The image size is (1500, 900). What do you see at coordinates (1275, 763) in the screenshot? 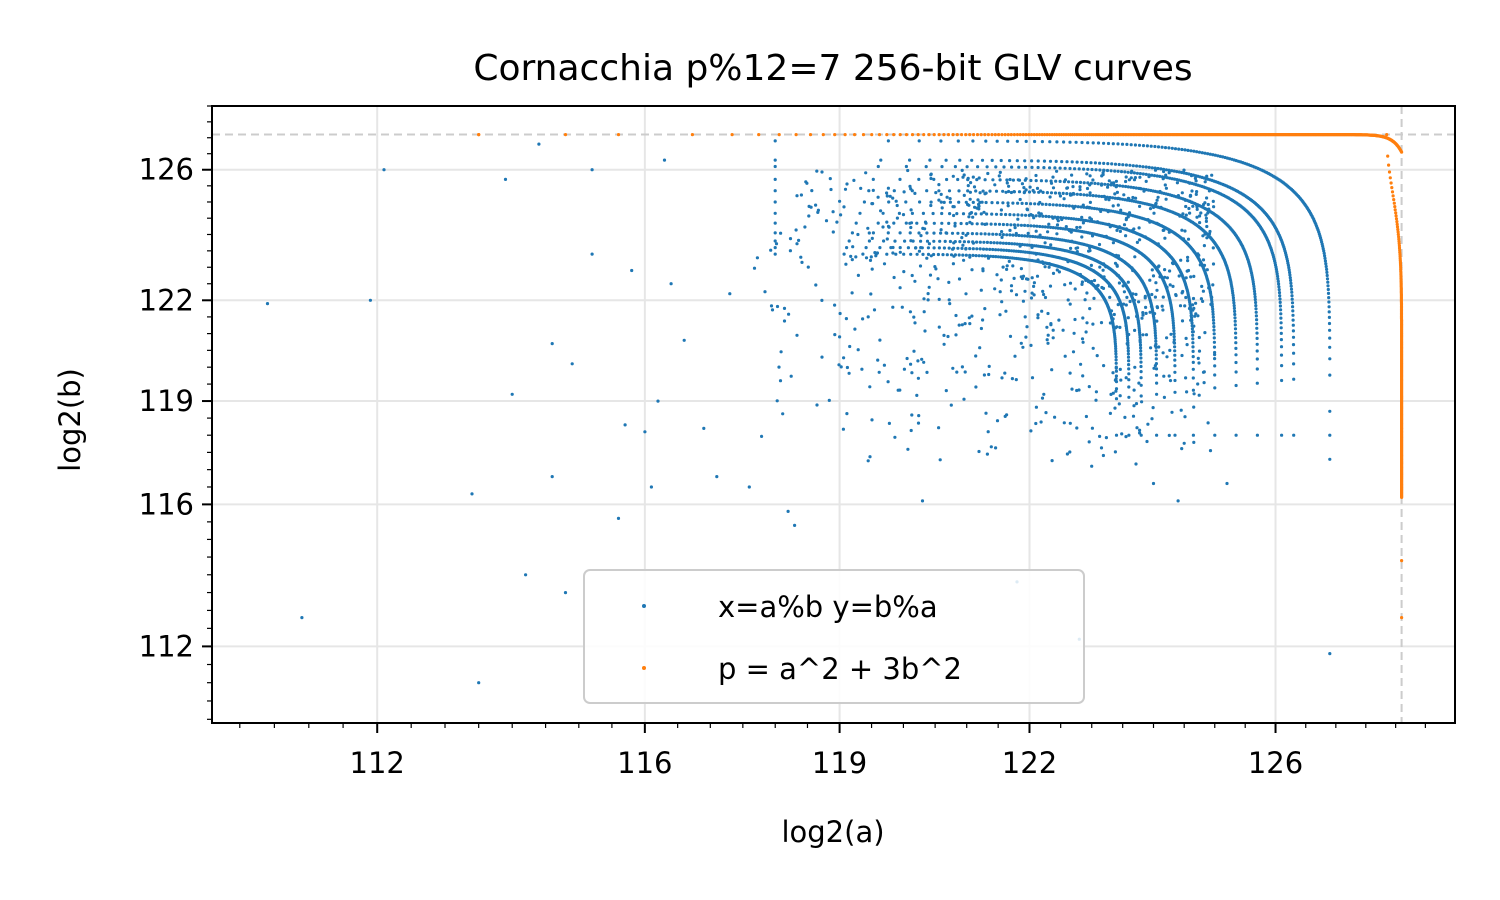
I see `x-tick-label: 126` at bounding box center [1275, 763].